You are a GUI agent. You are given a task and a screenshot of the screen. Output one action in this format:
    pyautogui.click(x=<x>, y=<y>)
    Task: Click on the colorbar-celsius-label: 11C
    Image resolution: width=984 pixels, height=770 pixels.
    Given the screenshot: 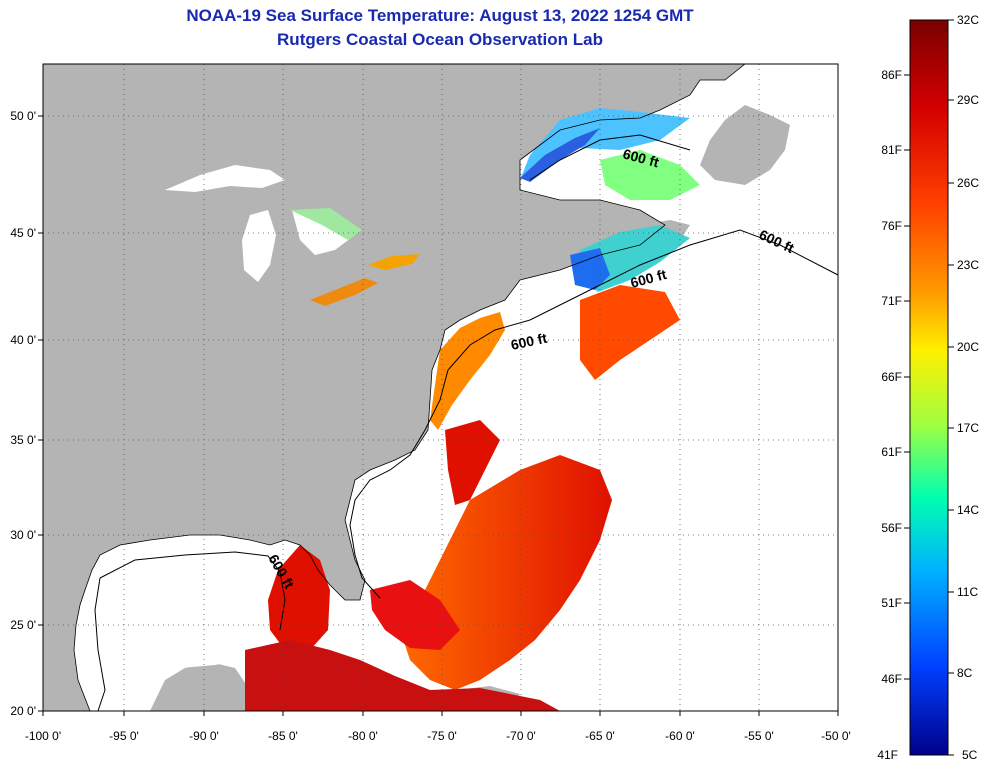 What is the action you would take?
    pyautogui.click(x=967, y=592)
    